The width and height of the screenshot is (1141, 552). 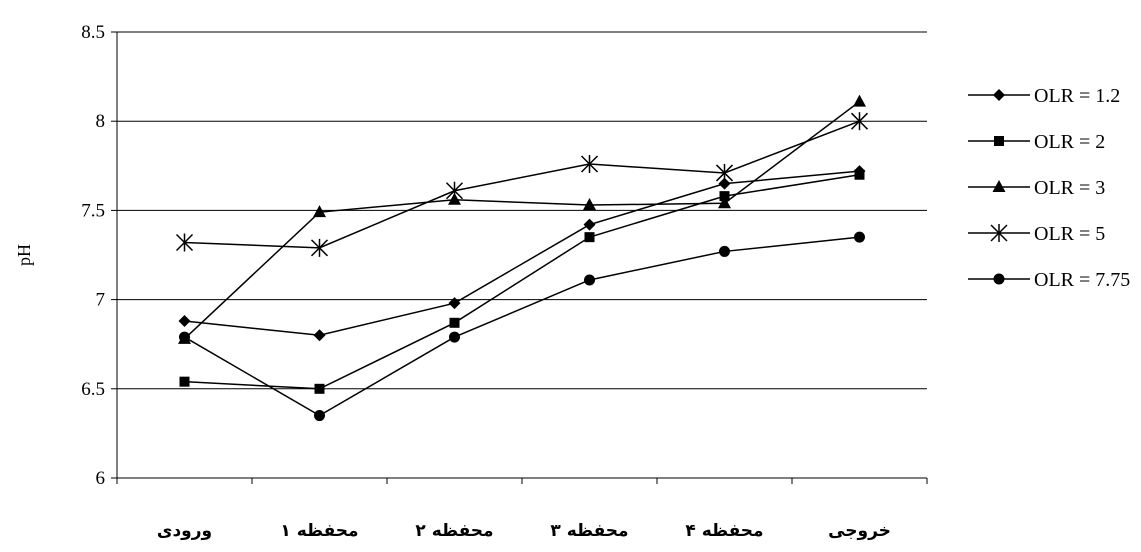 What do you see at coordinates (1082, 280) in the screenshot?
I see `legend-label: OLR = 7.75` at bounding box center [1082, 280].